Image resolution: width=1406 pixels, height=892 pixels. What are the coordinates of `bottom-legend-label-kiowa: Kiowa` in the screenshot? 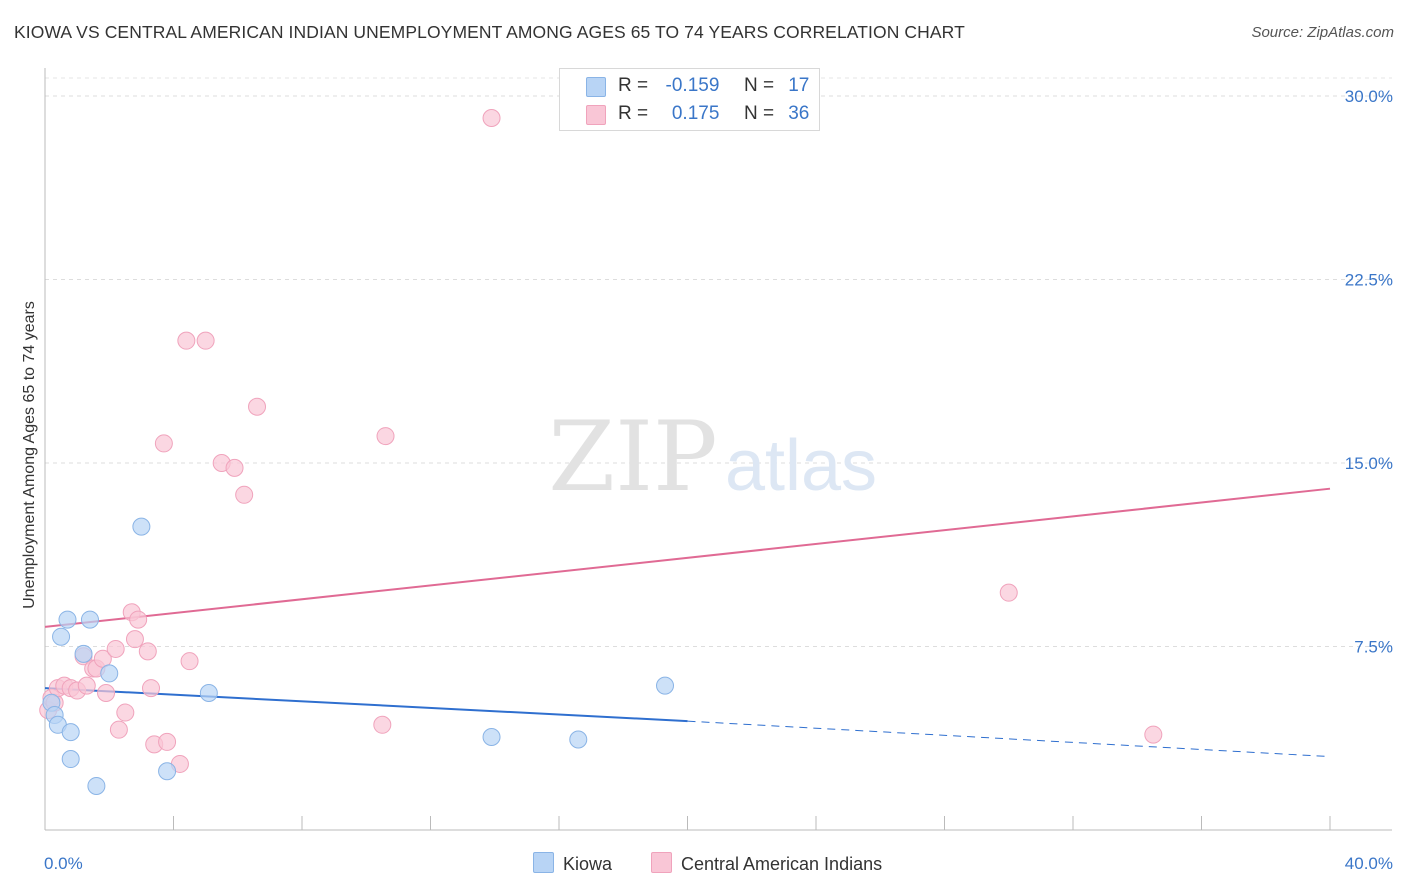 It's located at (588, 864).